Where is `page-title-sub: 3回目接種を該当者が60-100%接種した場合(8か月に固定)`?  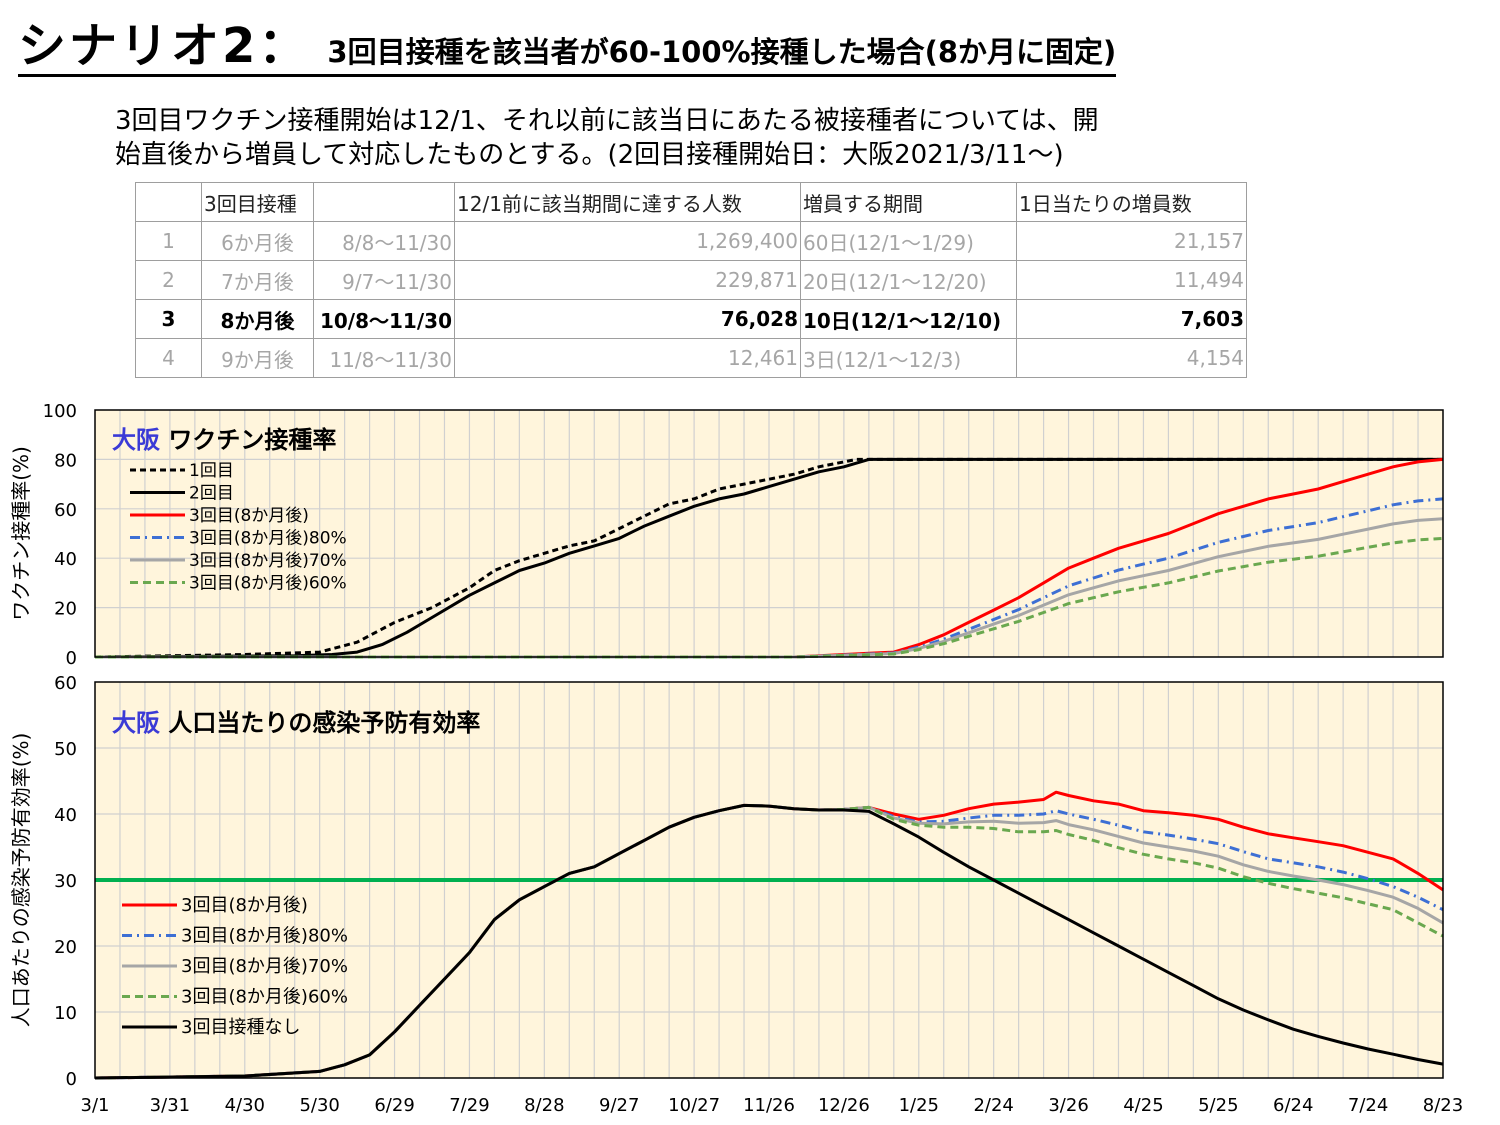 page-title-sub: 3回目接種を該当者が60-100%接種した場合(8か月に固定) is located at coordinates (722, 52).